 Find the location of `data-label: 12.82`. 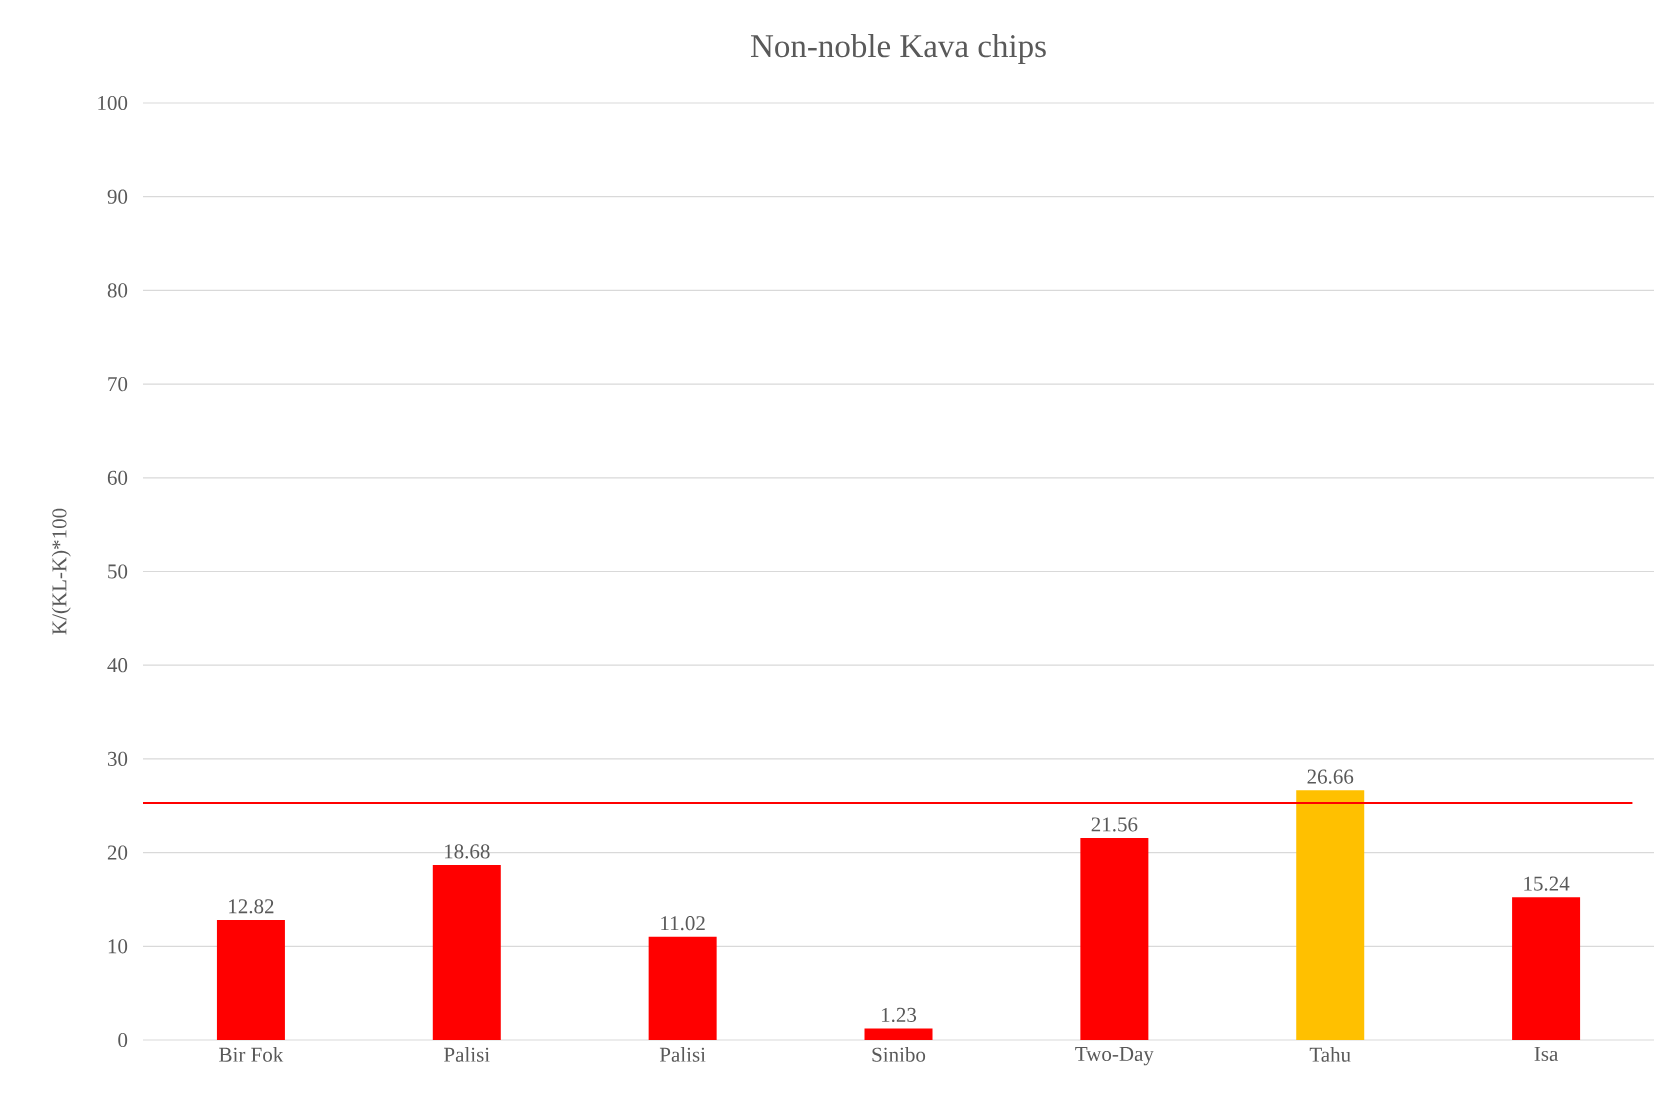

data-label: 12.82 is located at coordinates (251, 906).